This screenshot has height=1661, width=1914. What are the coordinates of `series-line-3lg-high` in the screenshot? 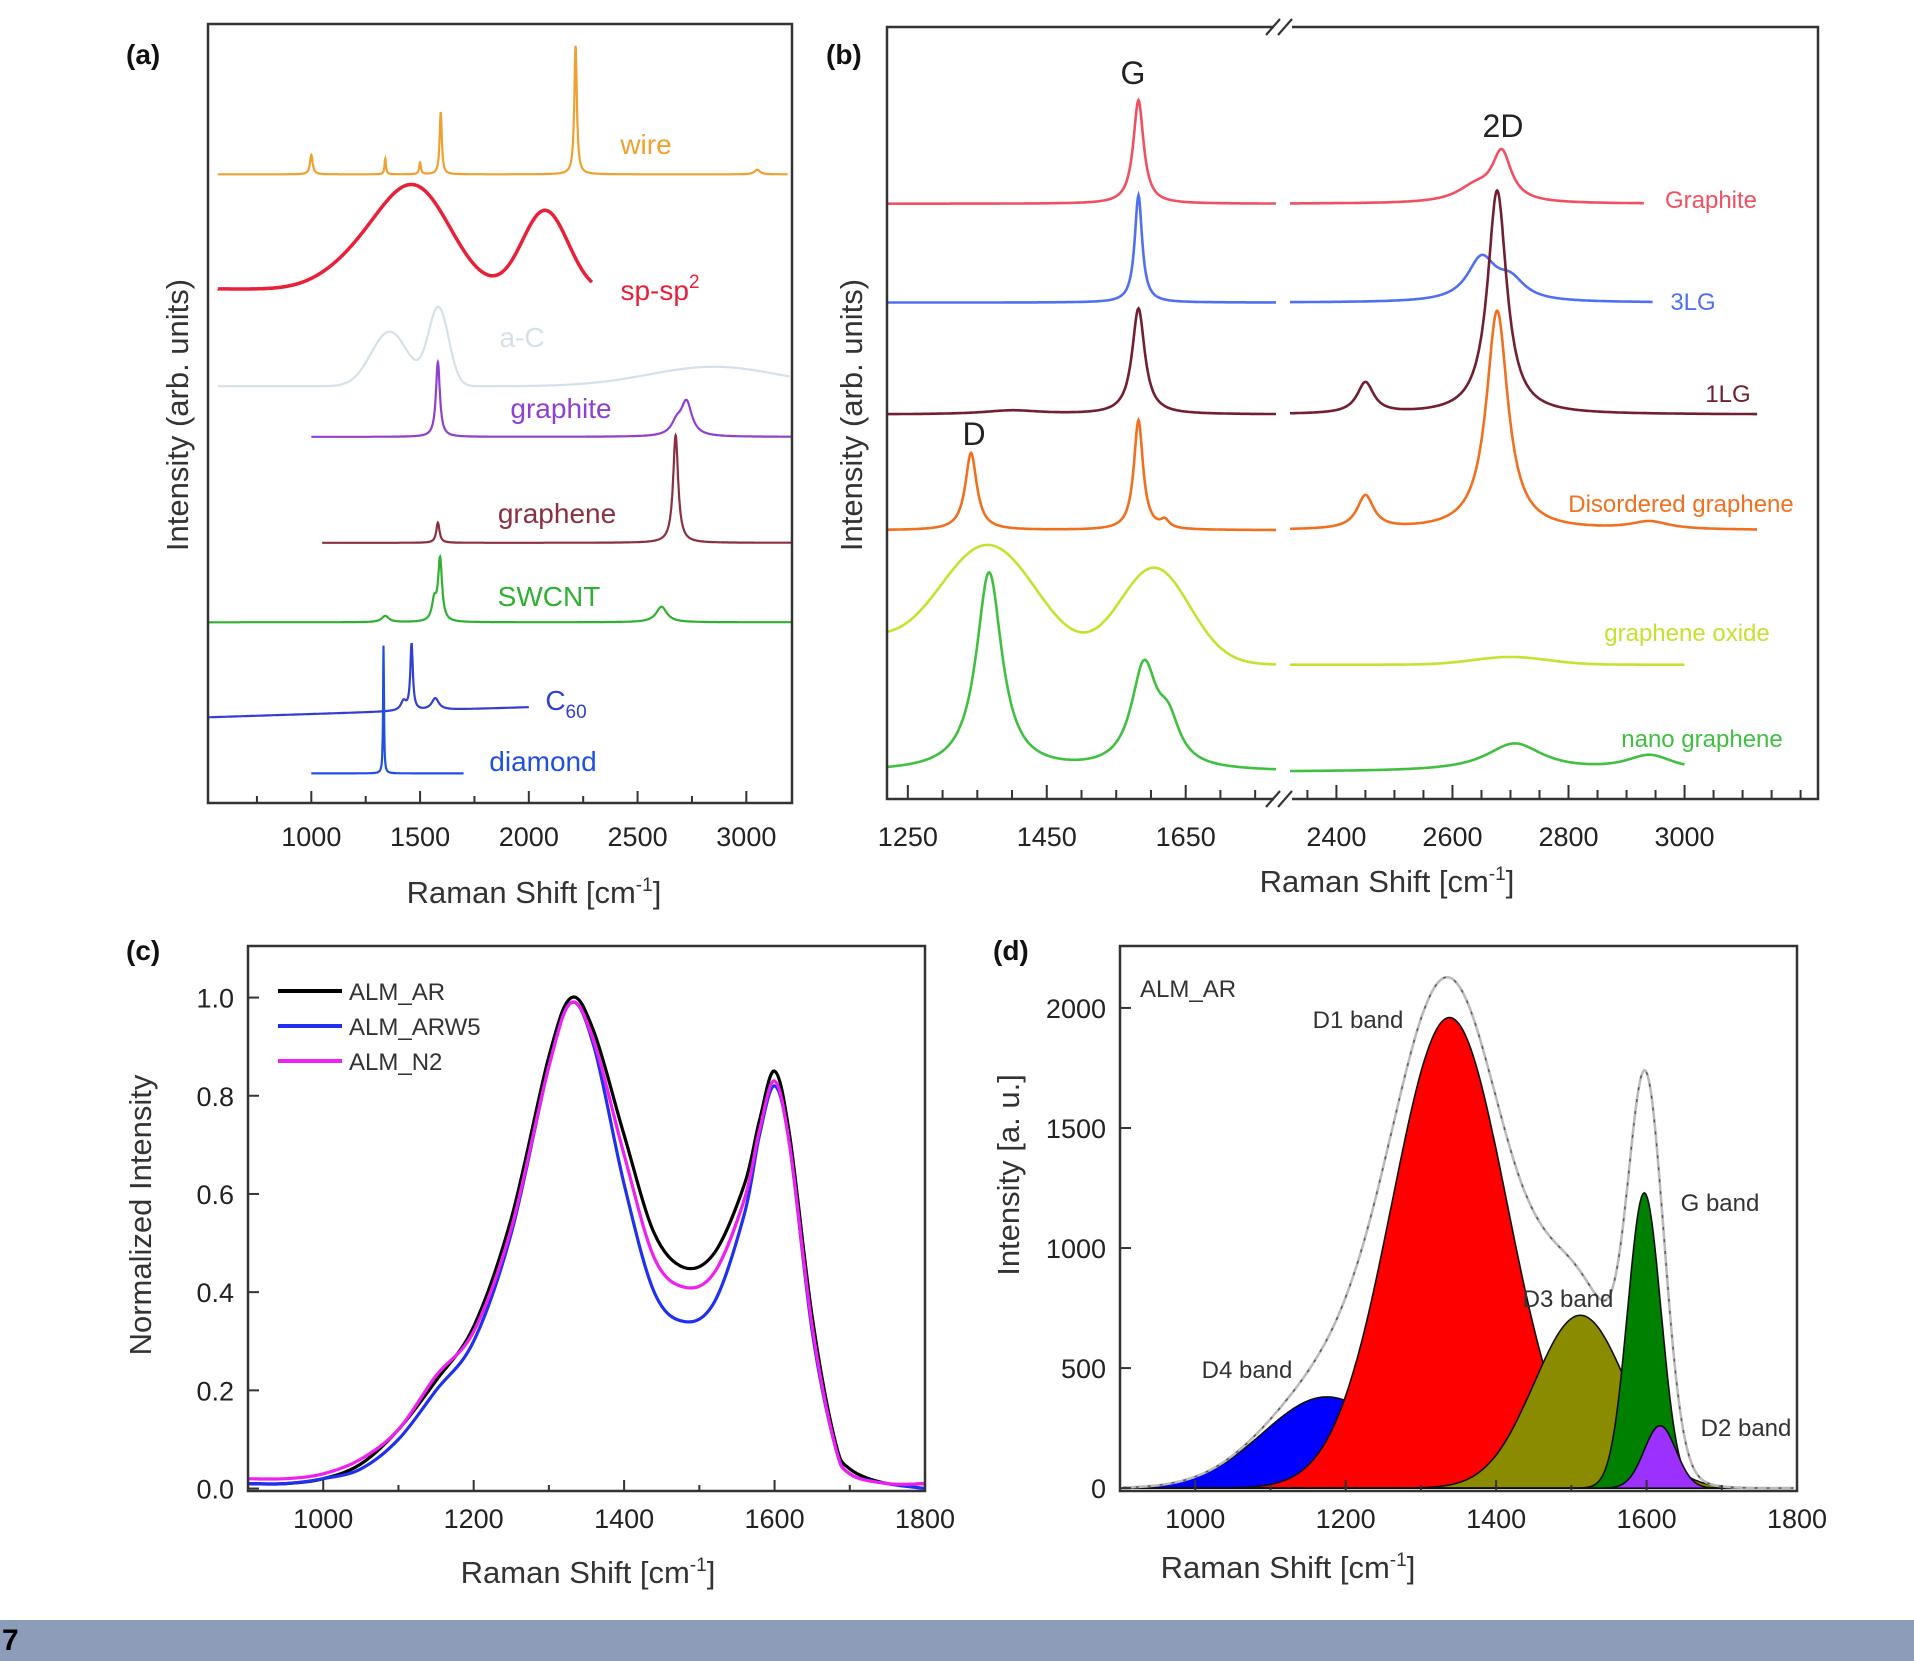 It's located at (1471, 278).